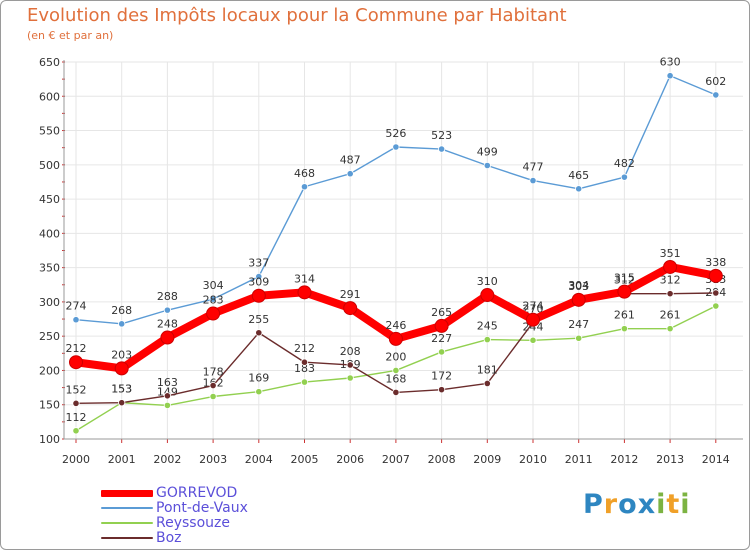 This screenshot has width=750, height=550. I want to click on data-label-boz: 163, so click(167, 382).